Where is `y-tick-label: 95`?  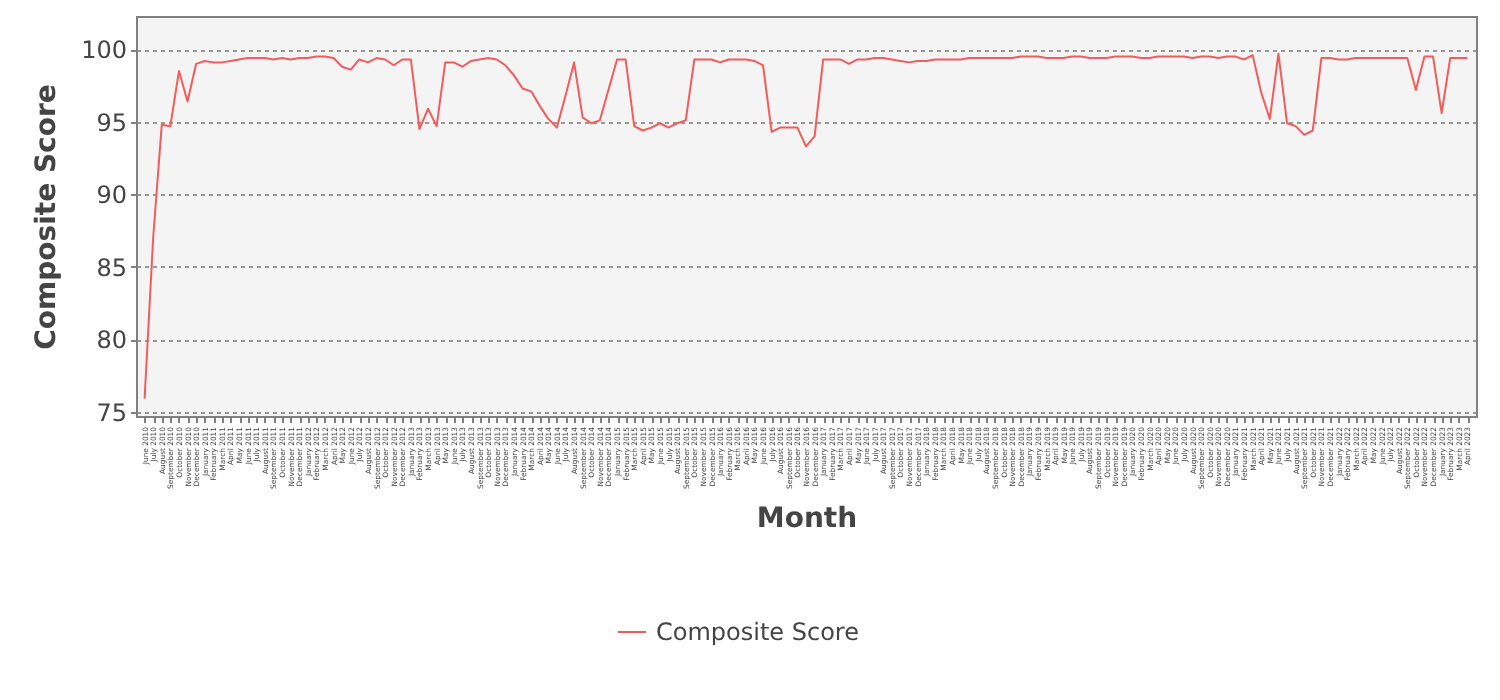
y-tick-label: 95 is located at coordinates (111, 122).